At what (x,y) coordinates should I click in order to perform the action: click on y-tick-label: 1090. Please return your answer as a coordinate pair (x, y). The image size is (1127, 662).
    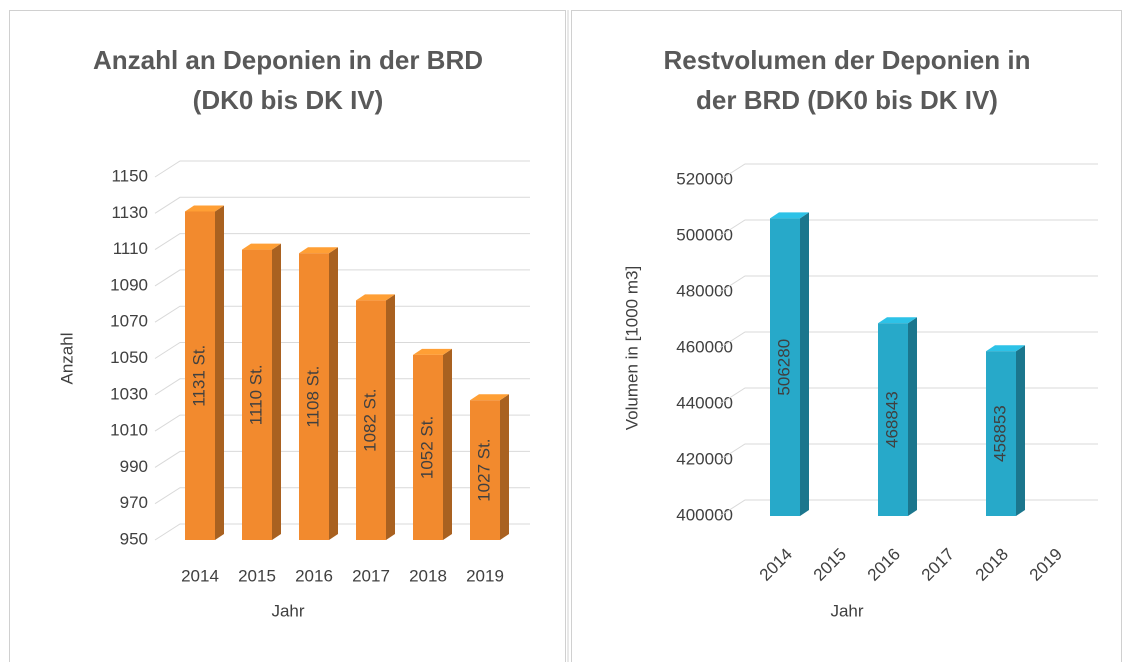
    Looking at the image, I should click on (129, 284).